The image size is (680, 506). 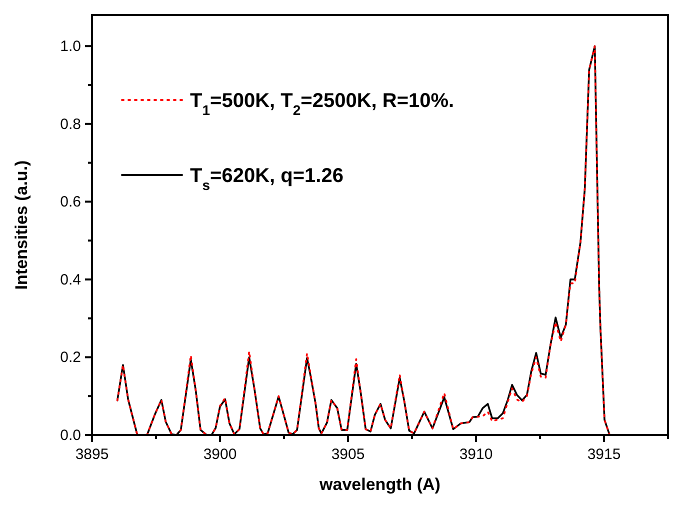 I want to click on x-tick-label: 3900, so click(x=220, y=454).